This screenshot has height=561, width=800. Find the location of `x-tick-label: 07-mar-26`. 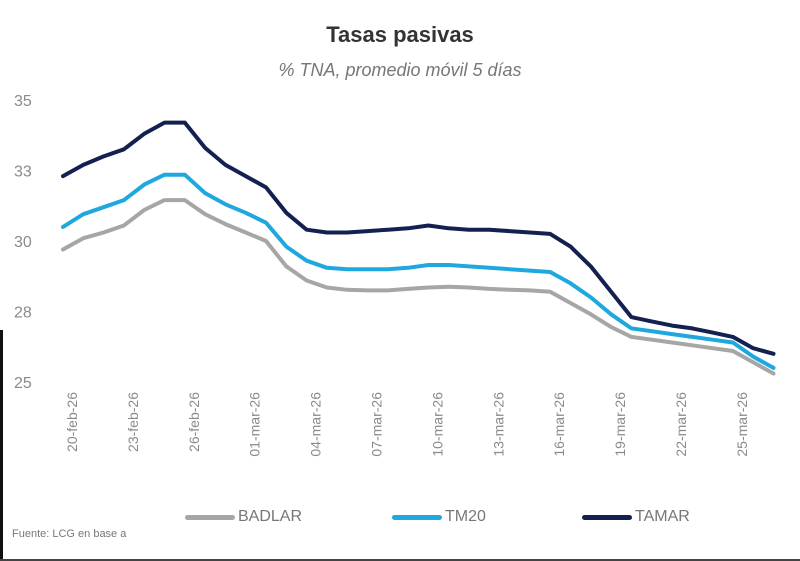

x-tick-label: 07-mar-26 is located at coordinates (377, 424).